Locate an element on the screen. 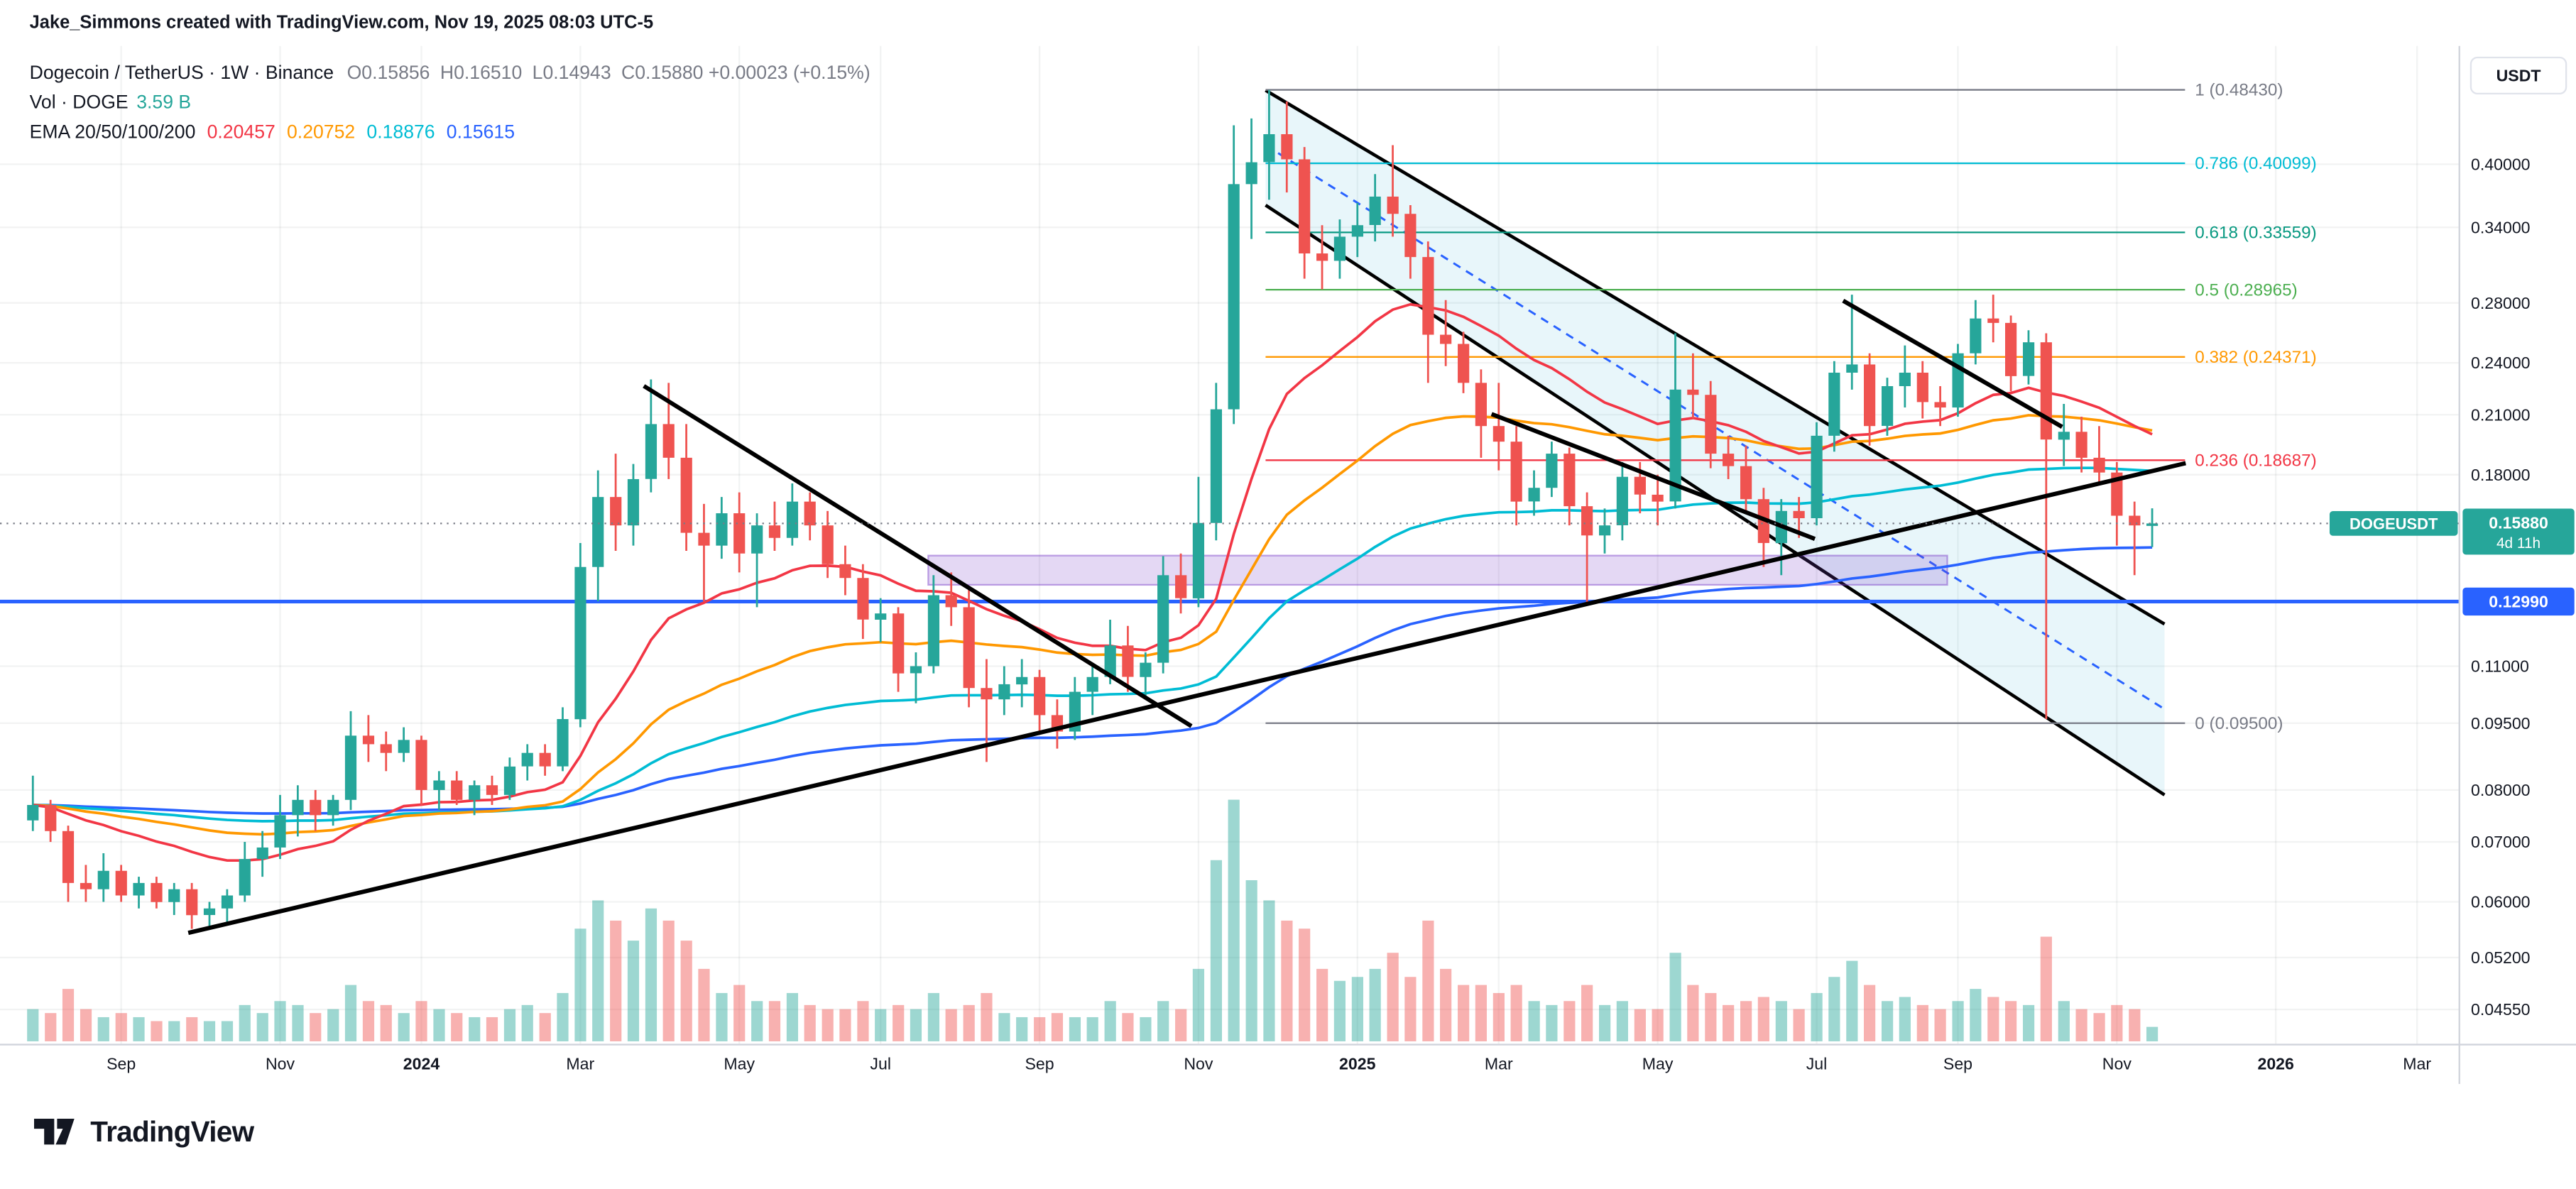  svg-text: 0.5 (0.28965) is located at coordinates (2246, 290).